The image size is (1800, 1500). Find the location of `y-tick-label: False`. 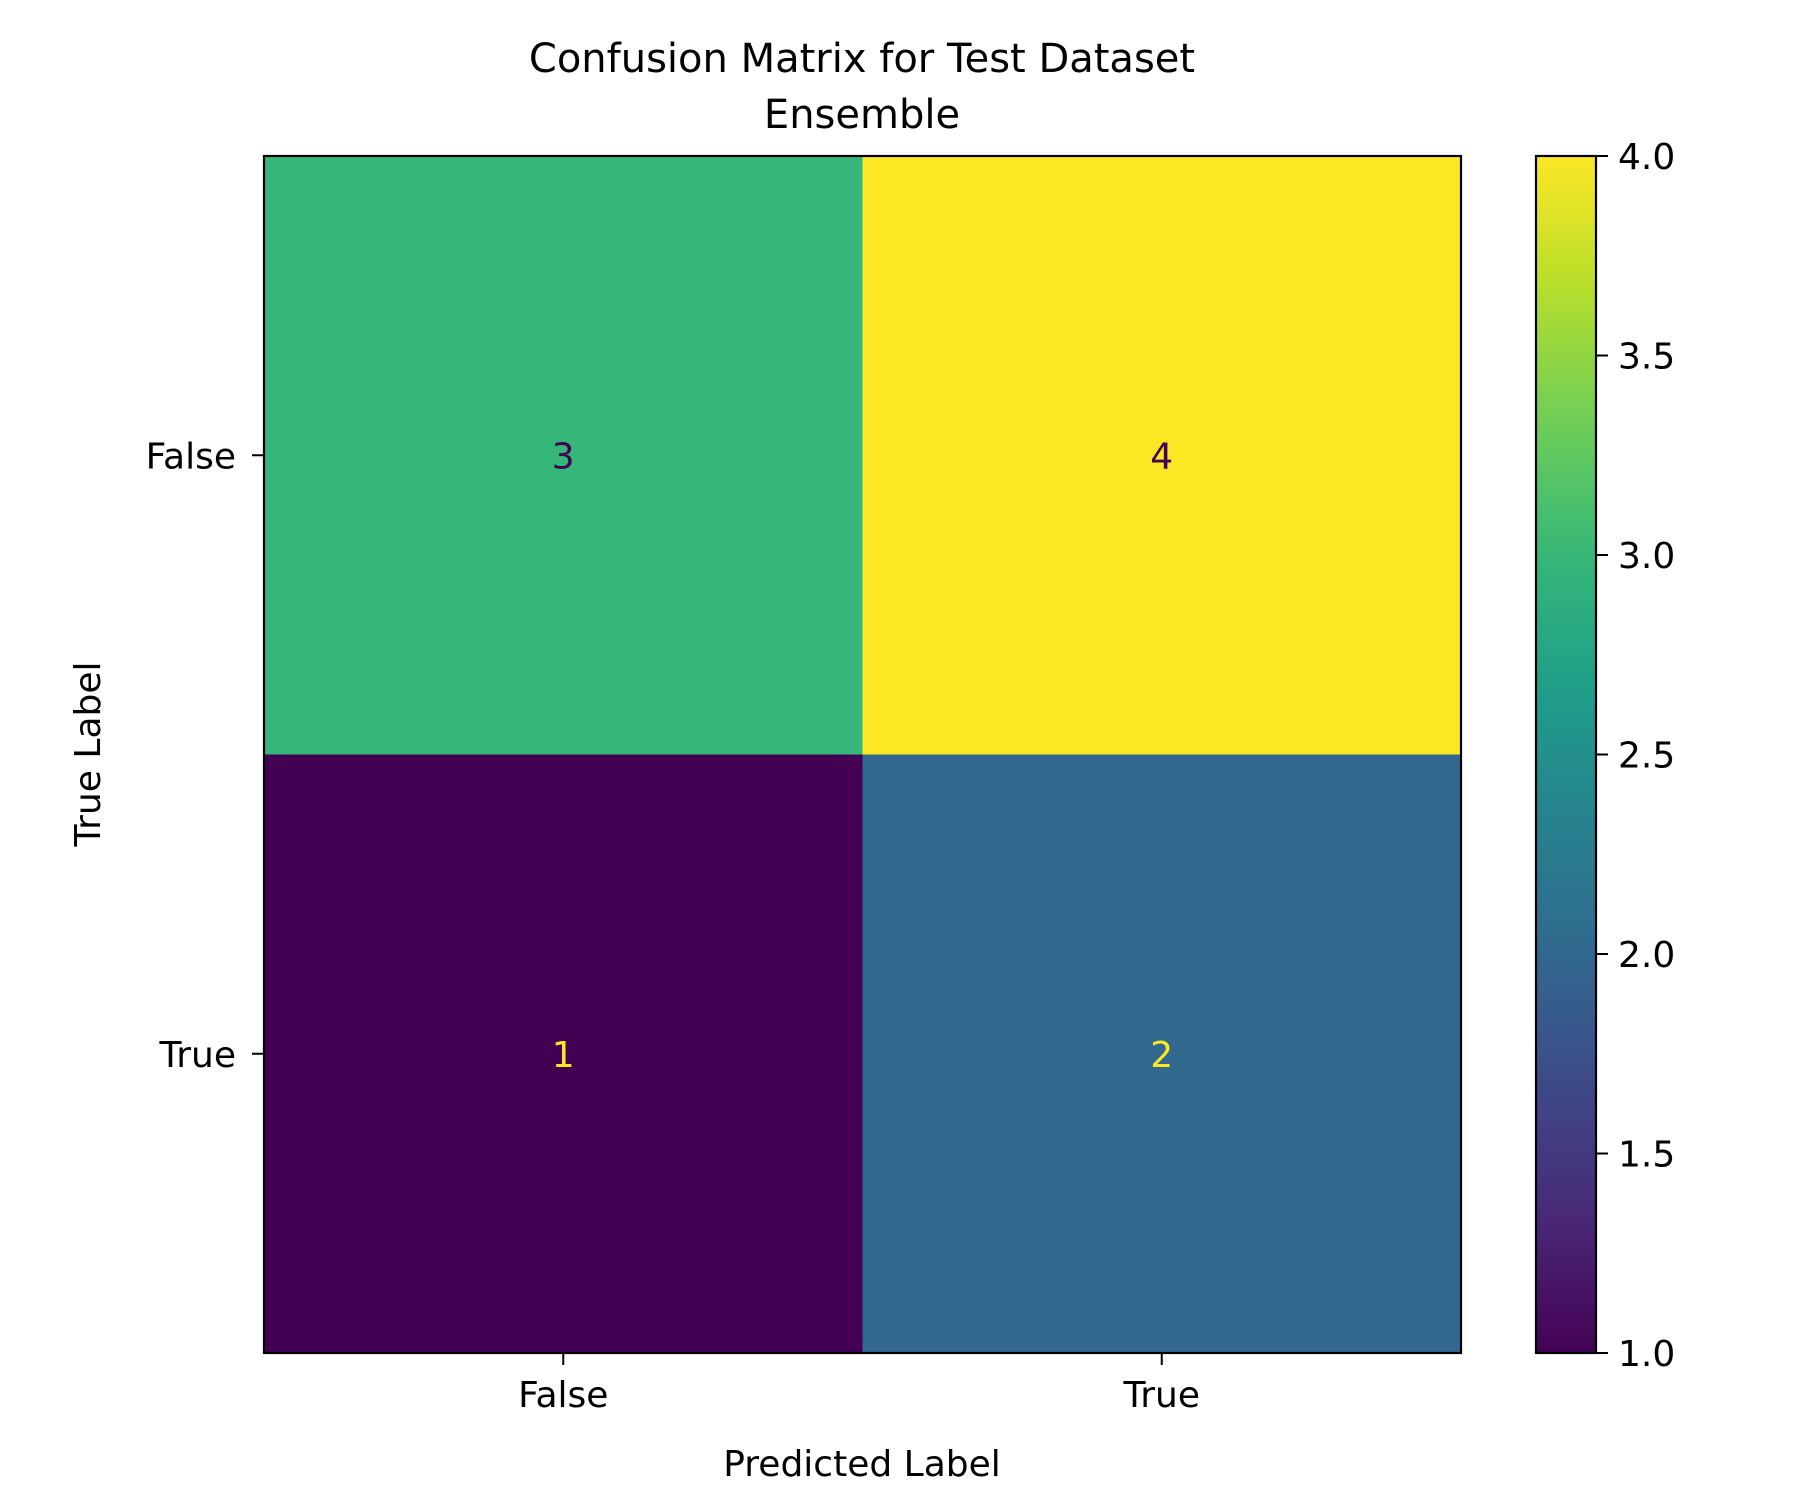

y-tick-label: False is located at coordinates (191, 456).